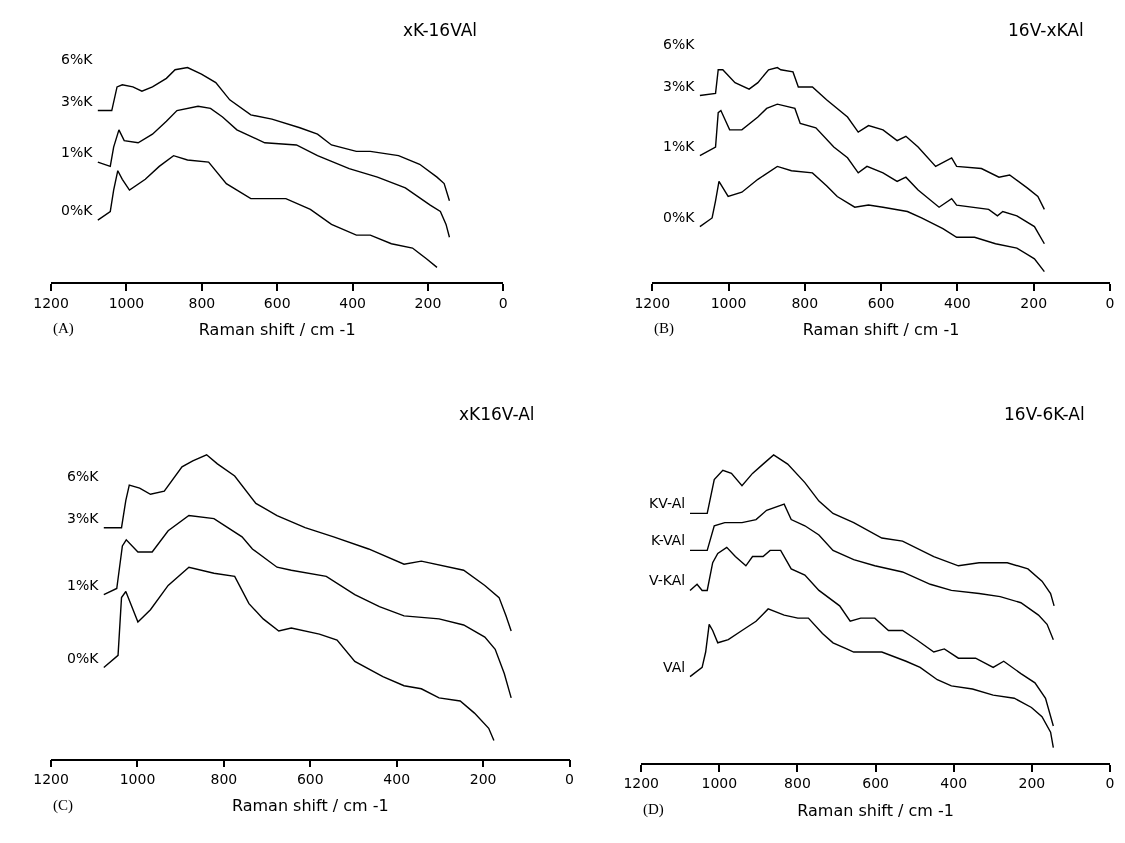 The image size is (1125, 843). I want to click on series-label: VAl, so click(674, 667).